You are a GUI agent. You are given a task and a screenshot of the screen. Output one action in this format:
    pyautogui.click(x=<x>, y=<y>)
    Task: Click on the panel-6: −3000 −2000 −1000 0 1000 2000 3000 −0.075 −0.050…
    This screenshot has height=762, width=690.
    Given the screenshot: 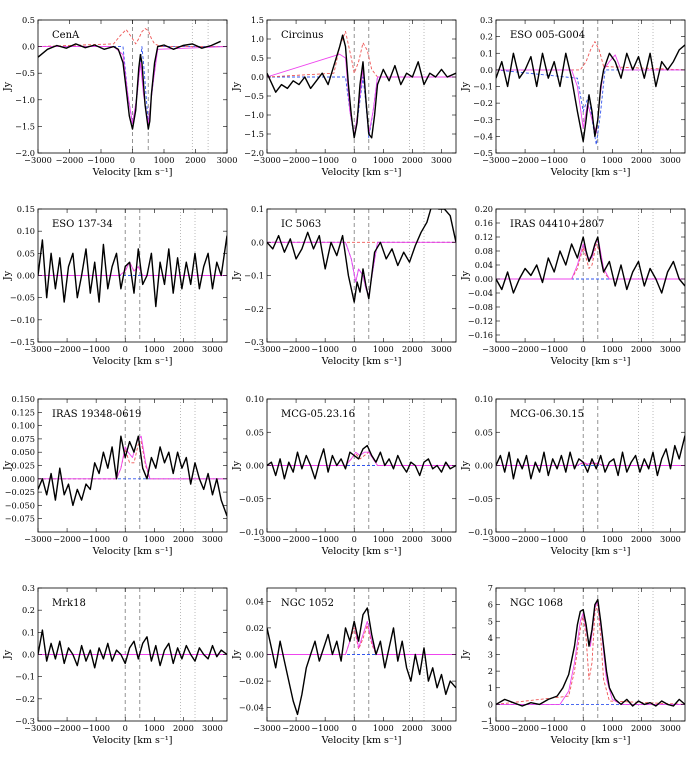 What is the action you would take?
    pyautogui.click(x=115, y=475)
    